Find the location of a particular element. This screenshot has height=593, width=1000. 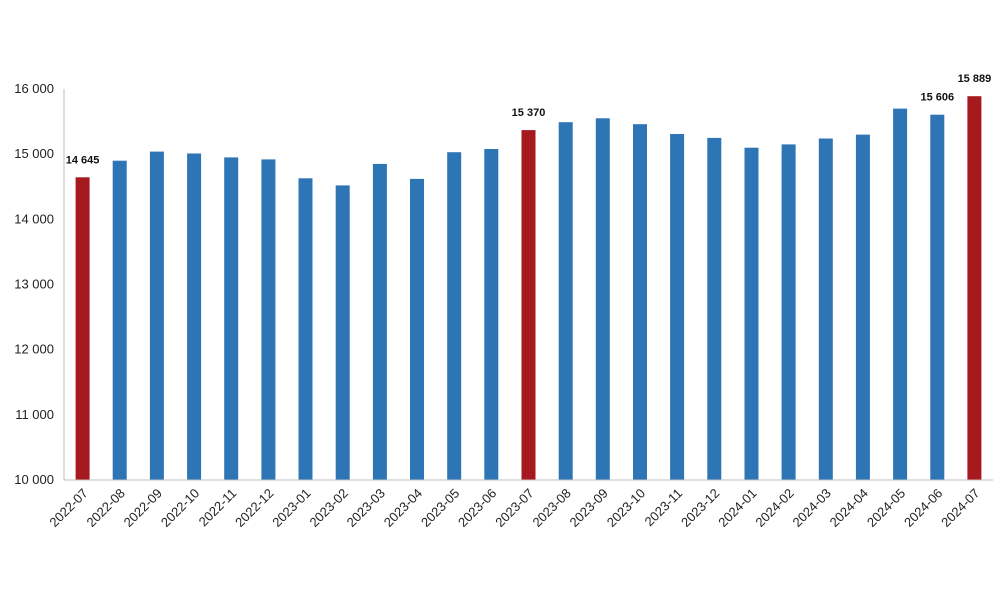

x-tick-label-2023-11: 2023-11 is located at coordinates (664, 508).